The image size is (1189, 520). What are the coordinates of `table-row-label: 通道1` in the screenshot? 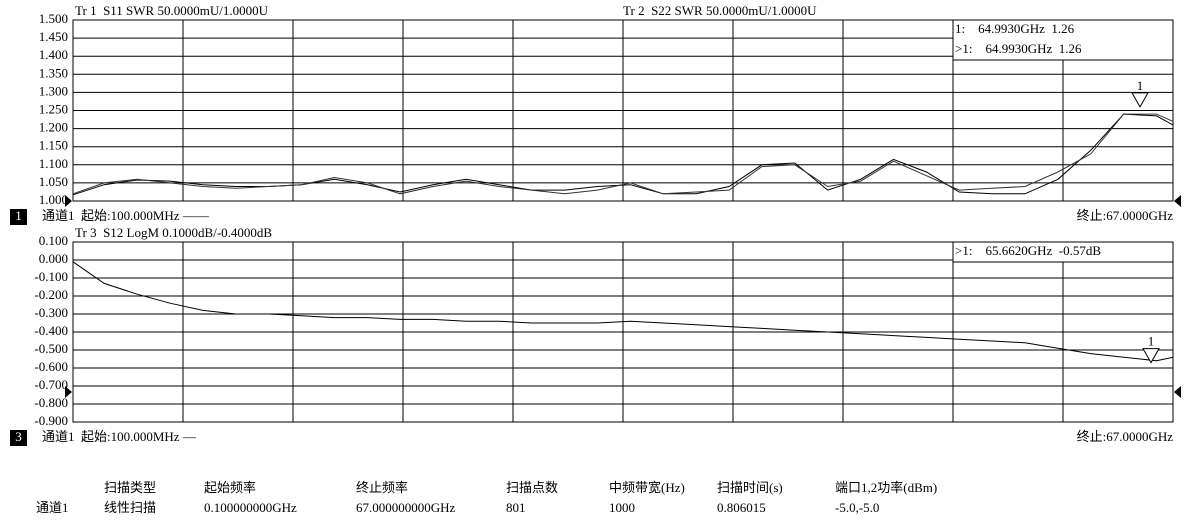 It's located at (52, 507).